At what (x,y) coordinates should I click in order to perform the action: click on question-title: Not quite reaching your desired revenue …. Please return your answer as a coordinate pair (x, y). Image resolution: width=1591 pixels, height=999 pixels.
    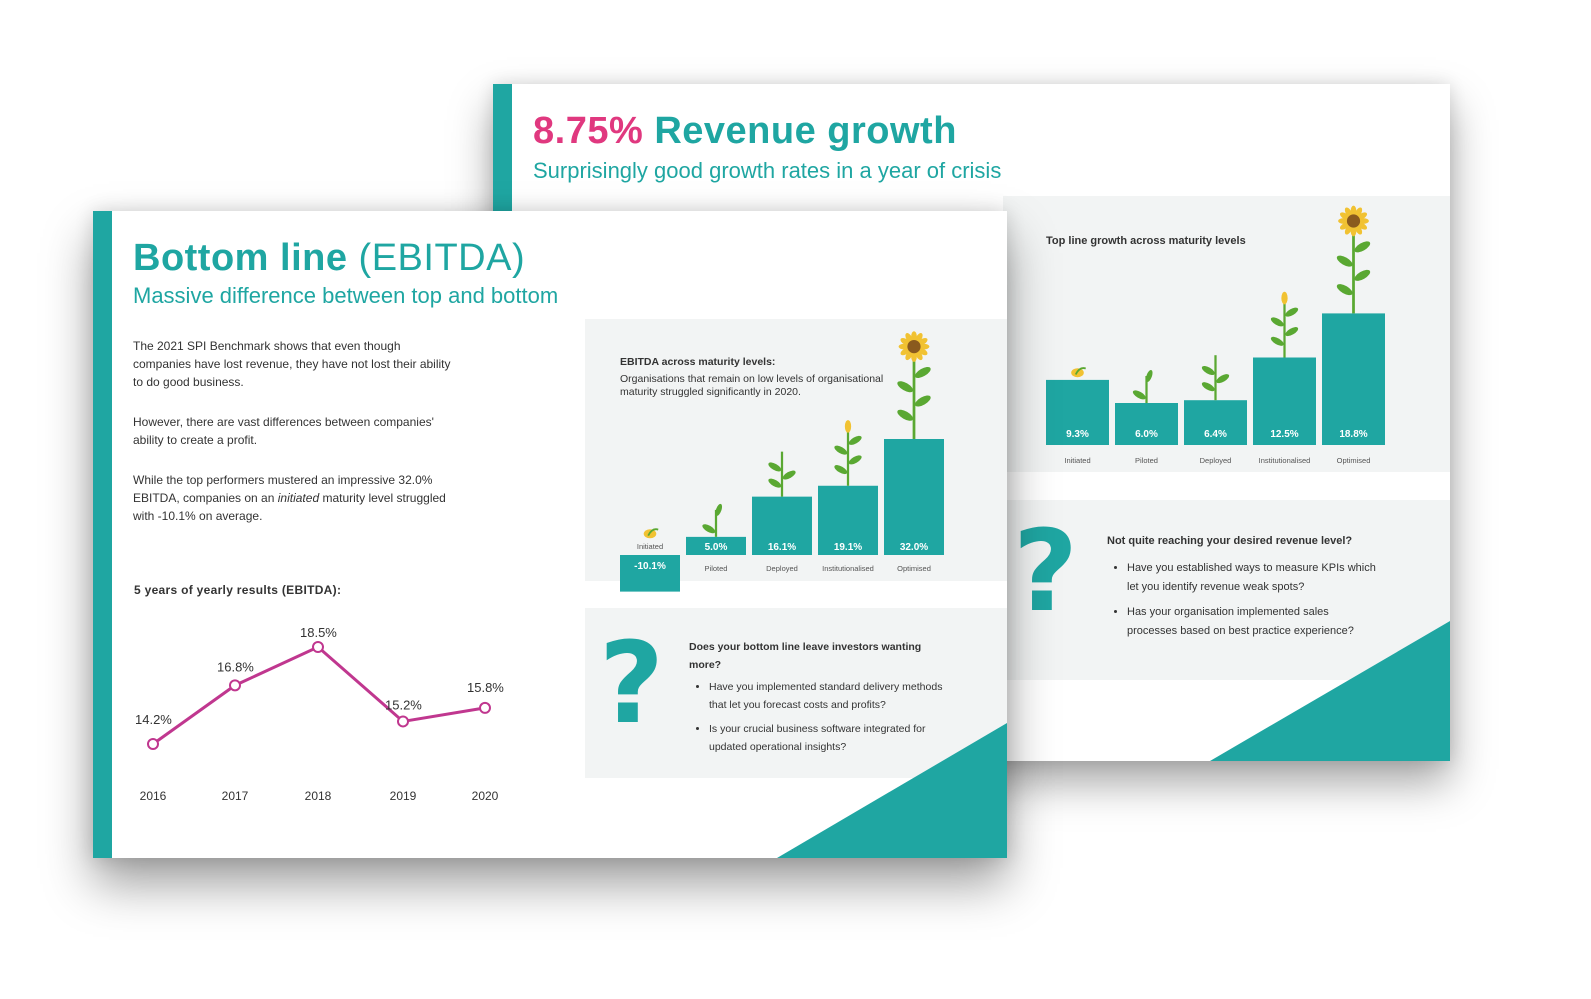
    Looking at the image, I should click on (1230, 541).